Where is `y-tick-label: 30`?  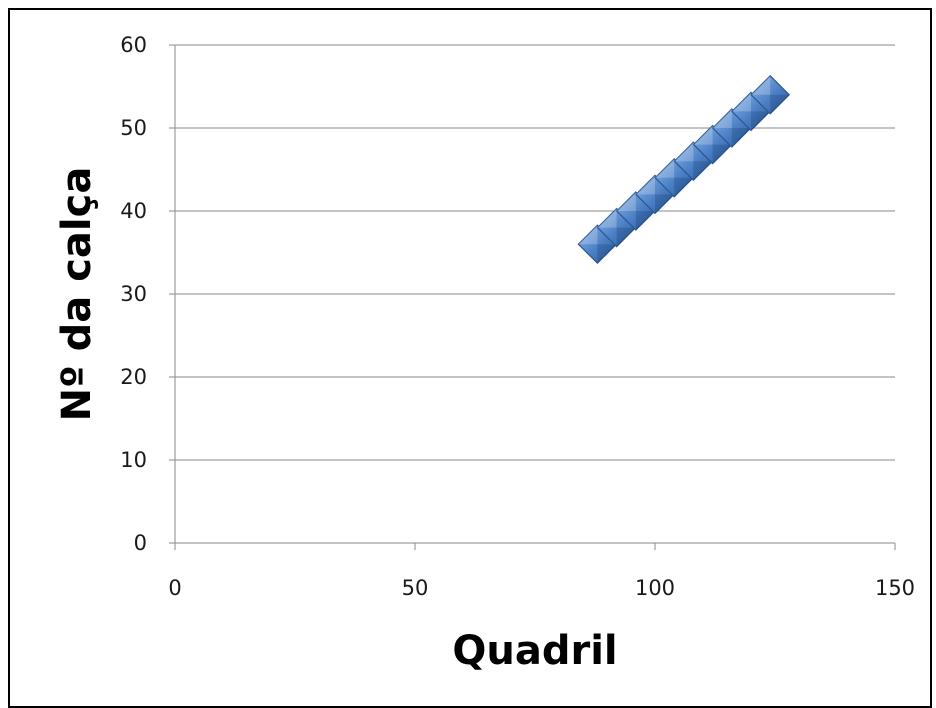 y-tick-label: 30 is located at coordinates (133, 294).